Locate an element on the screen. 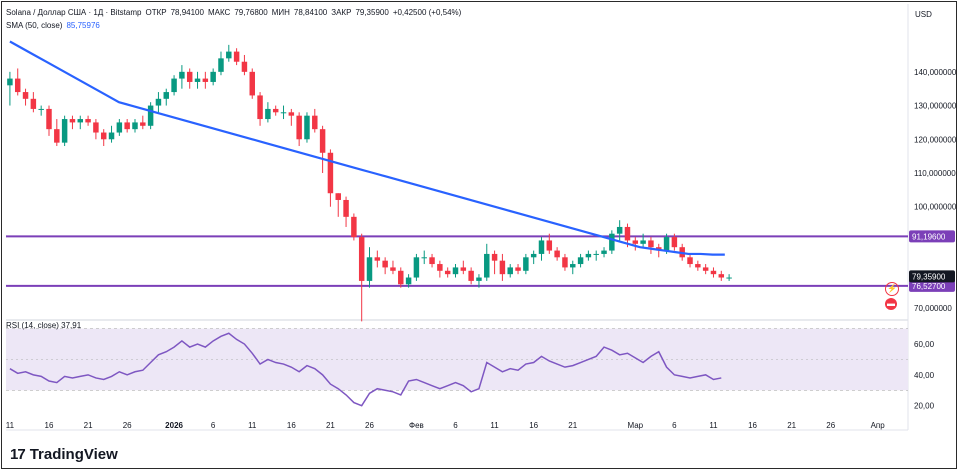 This screenshot has height=472, width=960. symbol-title: Solana / Доллар США · 1Д · Bitstamp is located at coordinates (74, 12).